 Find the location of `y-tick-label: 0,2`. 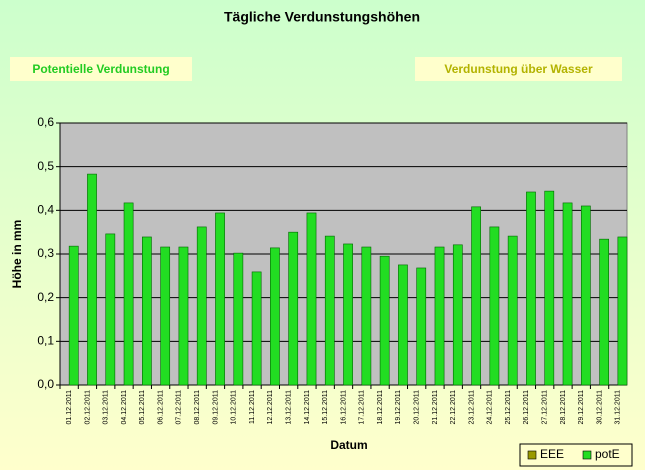

y-tick-label: 0,2 is located at coordinates (45, 297).